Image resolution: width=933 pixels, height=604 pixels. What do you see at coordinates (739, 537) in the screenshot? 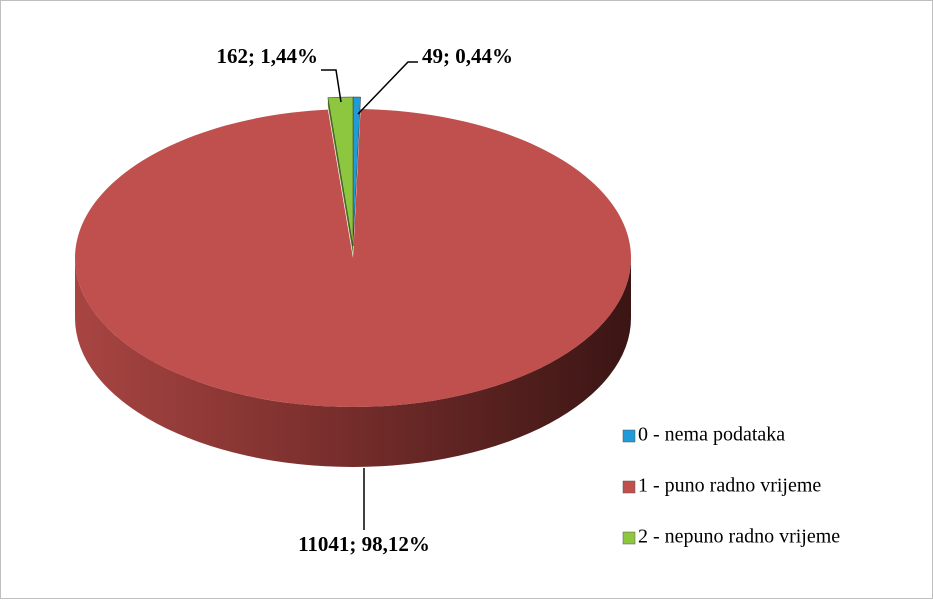
I see `legend-label: 2 - nepuno radno vrijeme` at bounding box center [739, 537].